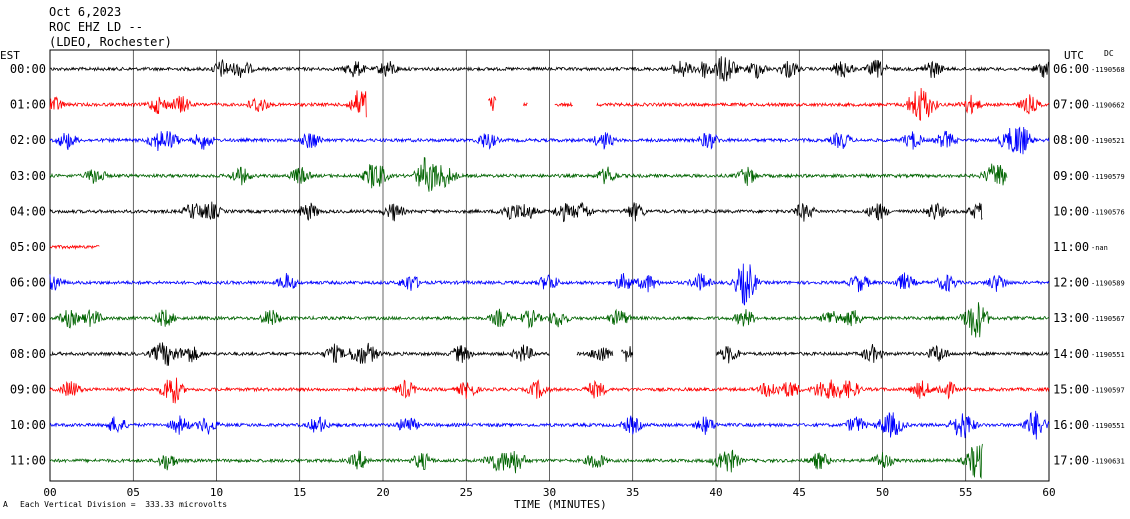  What do you see at coordinates (560, 504) in the screenshot?
I see `x-axis-label: TIME (MINUTES)` at bounding box center [560, 504].